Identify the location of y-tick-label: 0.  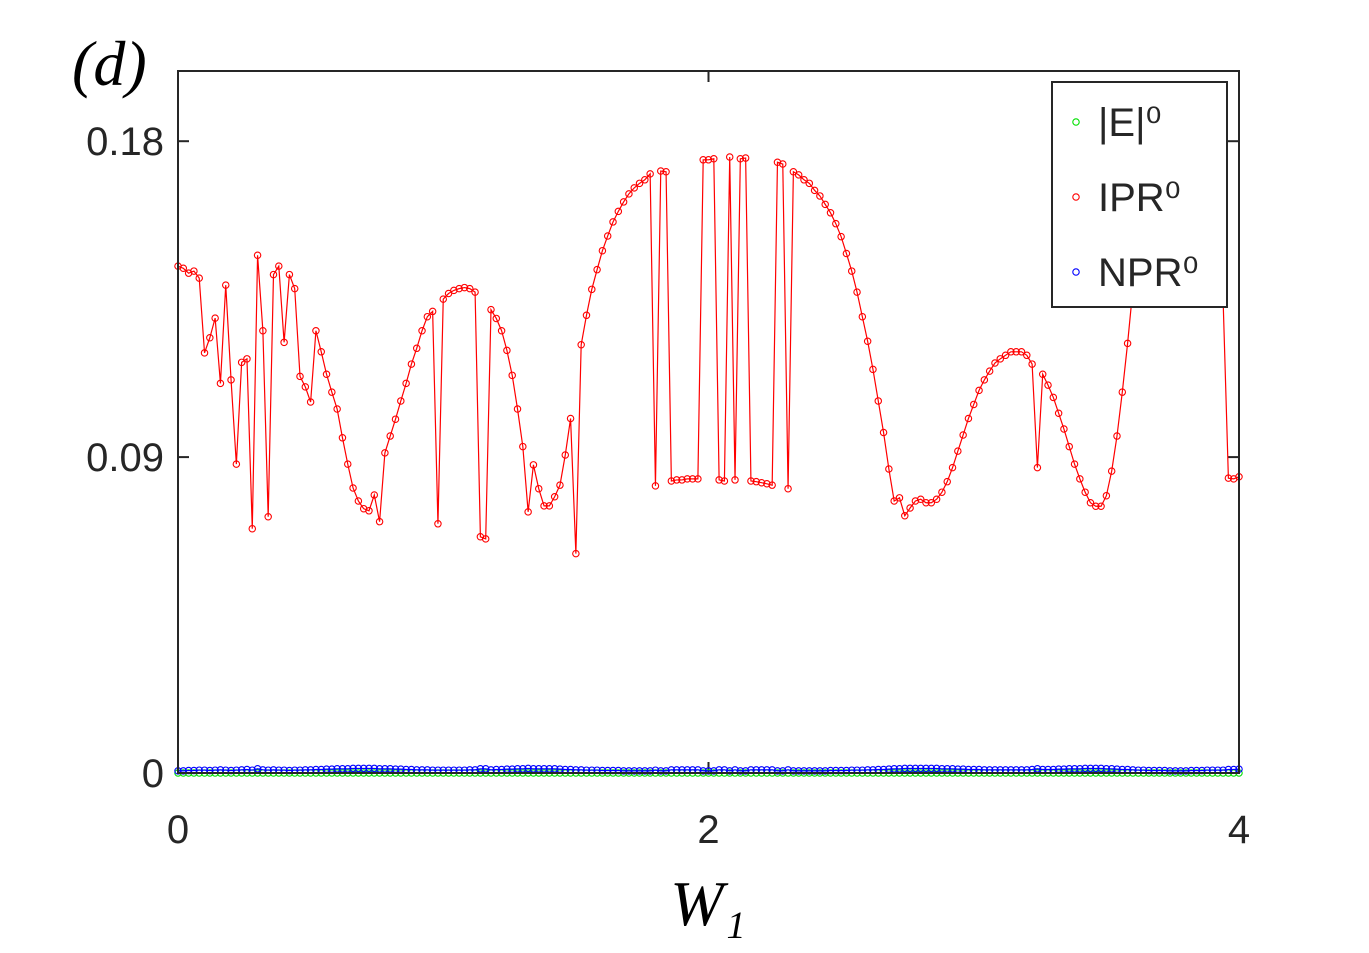
(153, 774).